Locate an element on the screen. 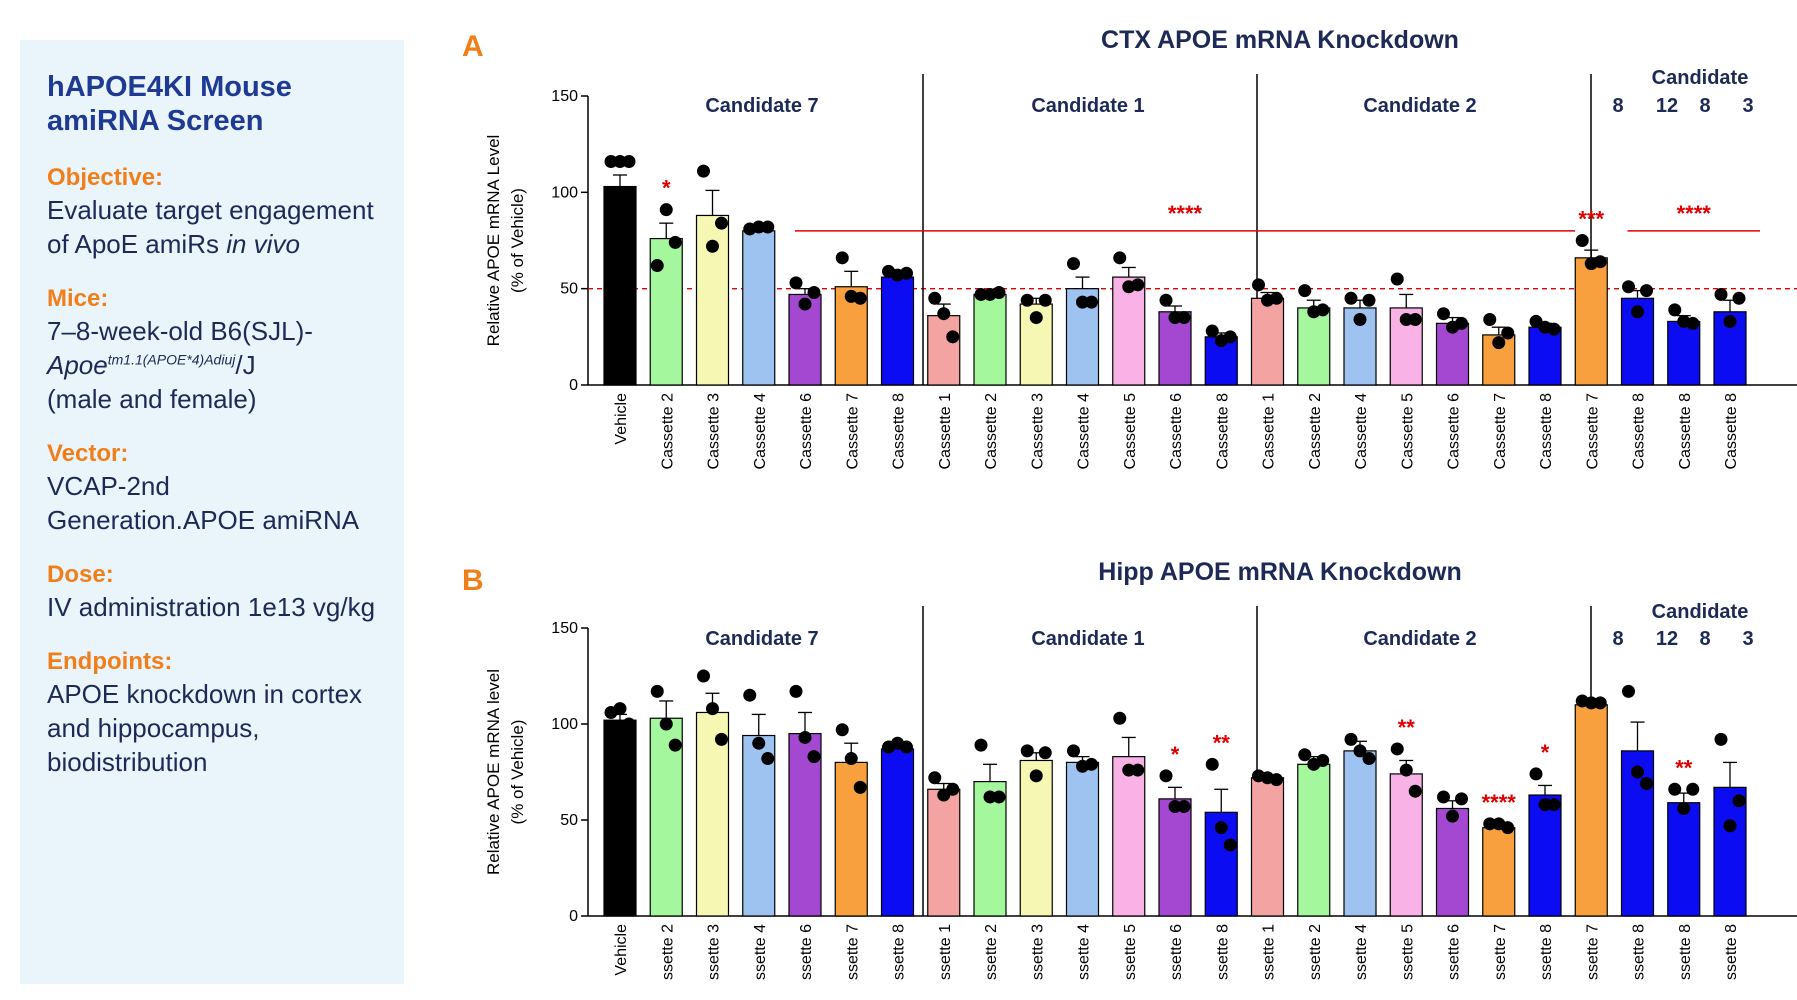 This screenshot has width=1797, height=1000. panel-b-y-tick-label: 150 is located at coordinates (564, 628).